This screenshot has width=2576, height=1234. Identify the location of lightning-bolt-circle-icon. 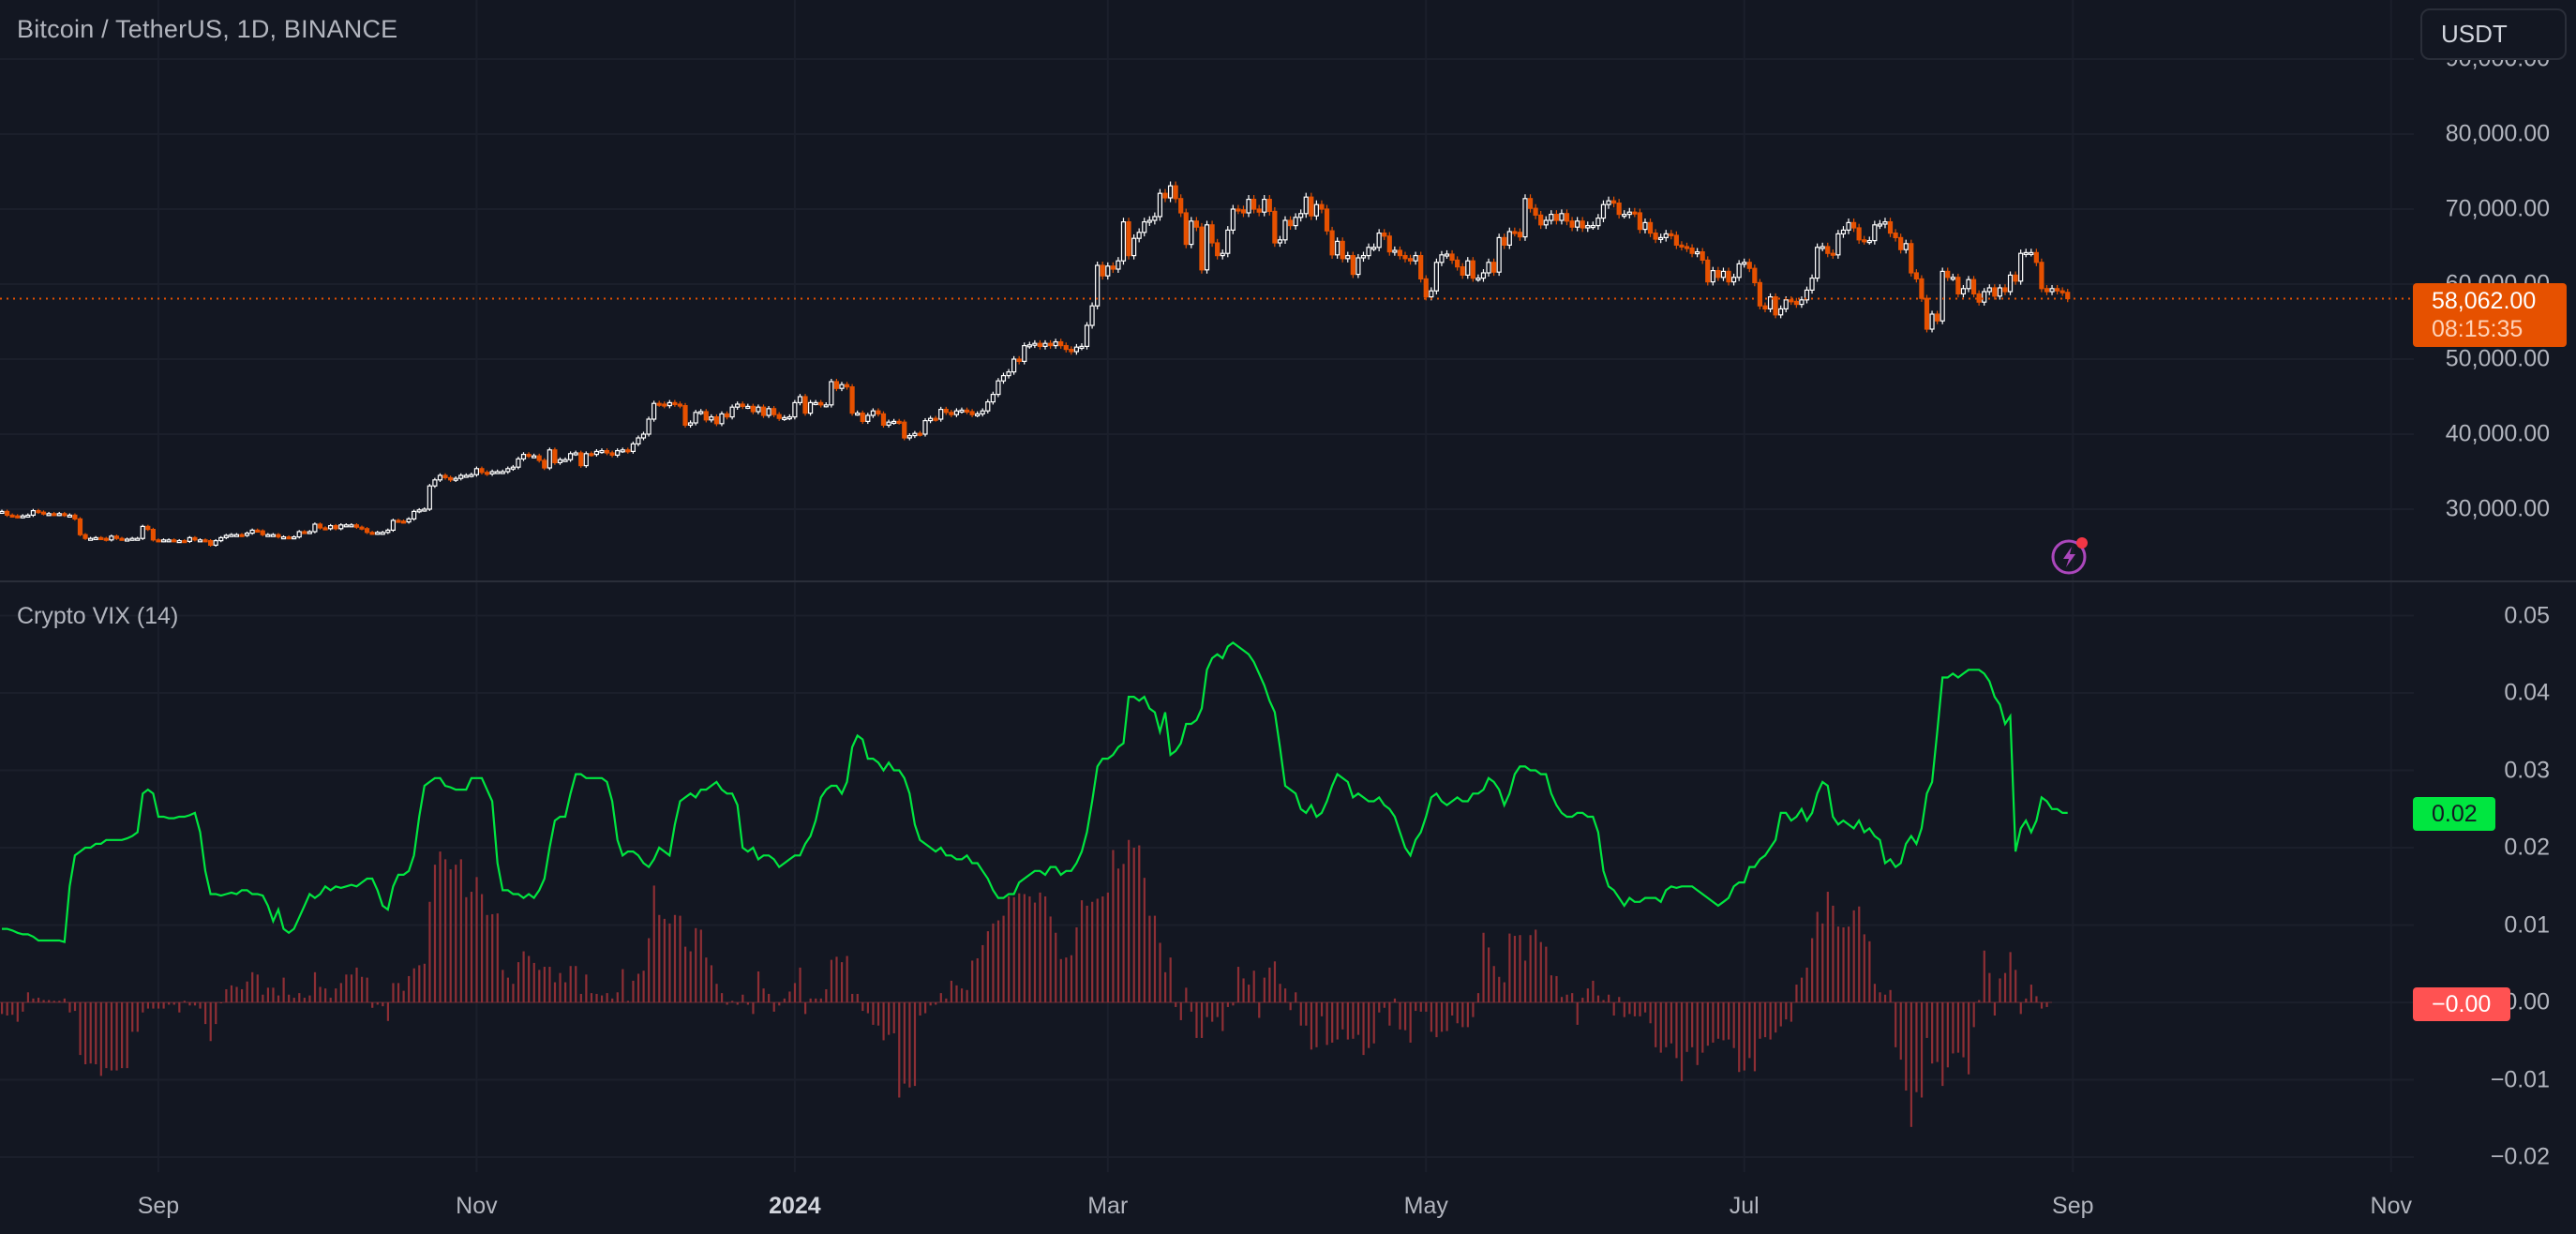
(2070, 555).